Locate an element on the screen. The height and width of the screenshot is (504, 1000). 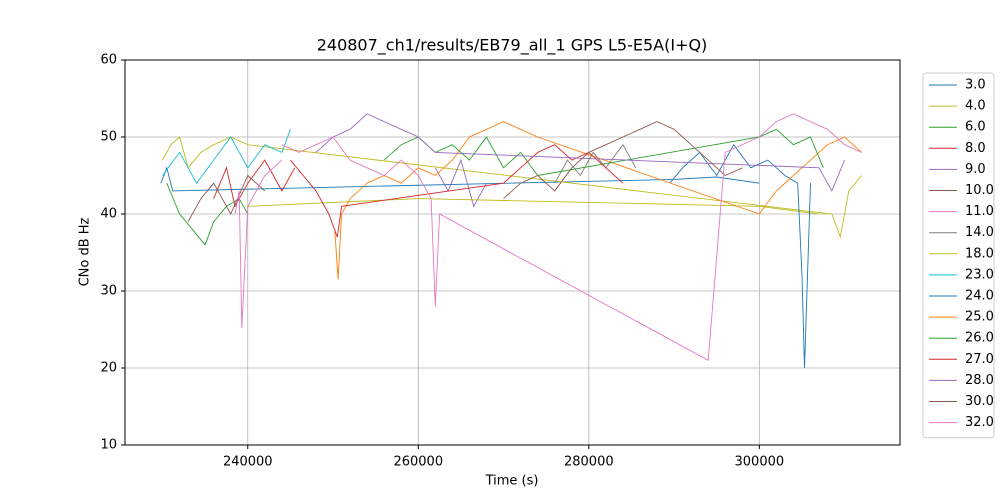
x-axis-label: Time (s) is located at coordinates (512, 481).